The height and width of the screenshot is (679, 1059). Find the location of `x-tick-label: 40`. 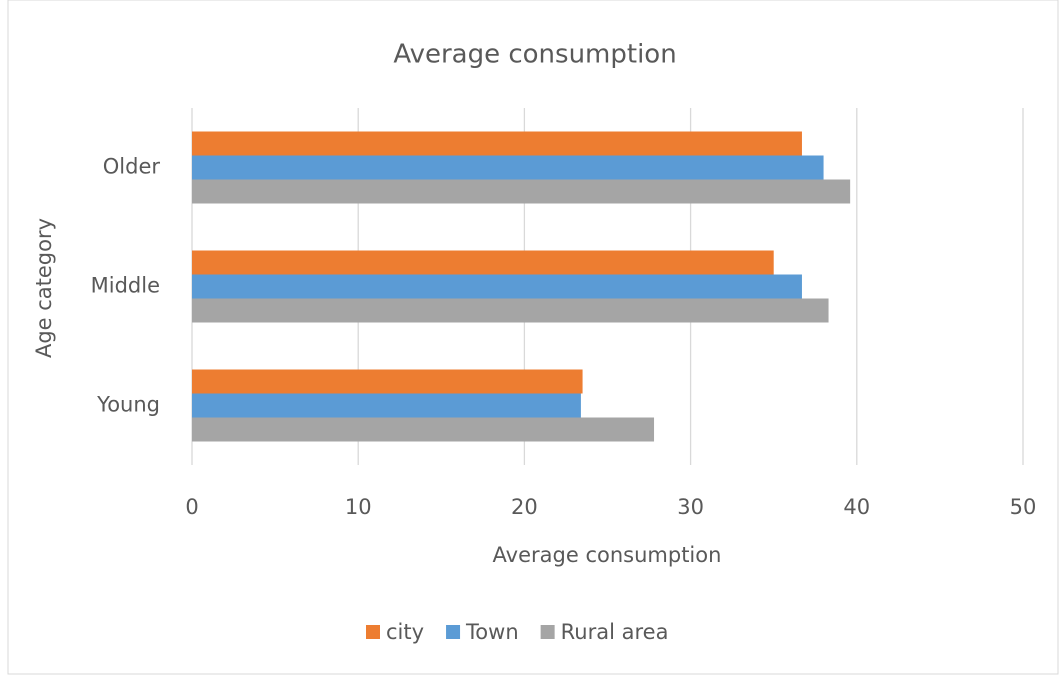

x-tick-label: 40 is located at coordinates (856, 507).